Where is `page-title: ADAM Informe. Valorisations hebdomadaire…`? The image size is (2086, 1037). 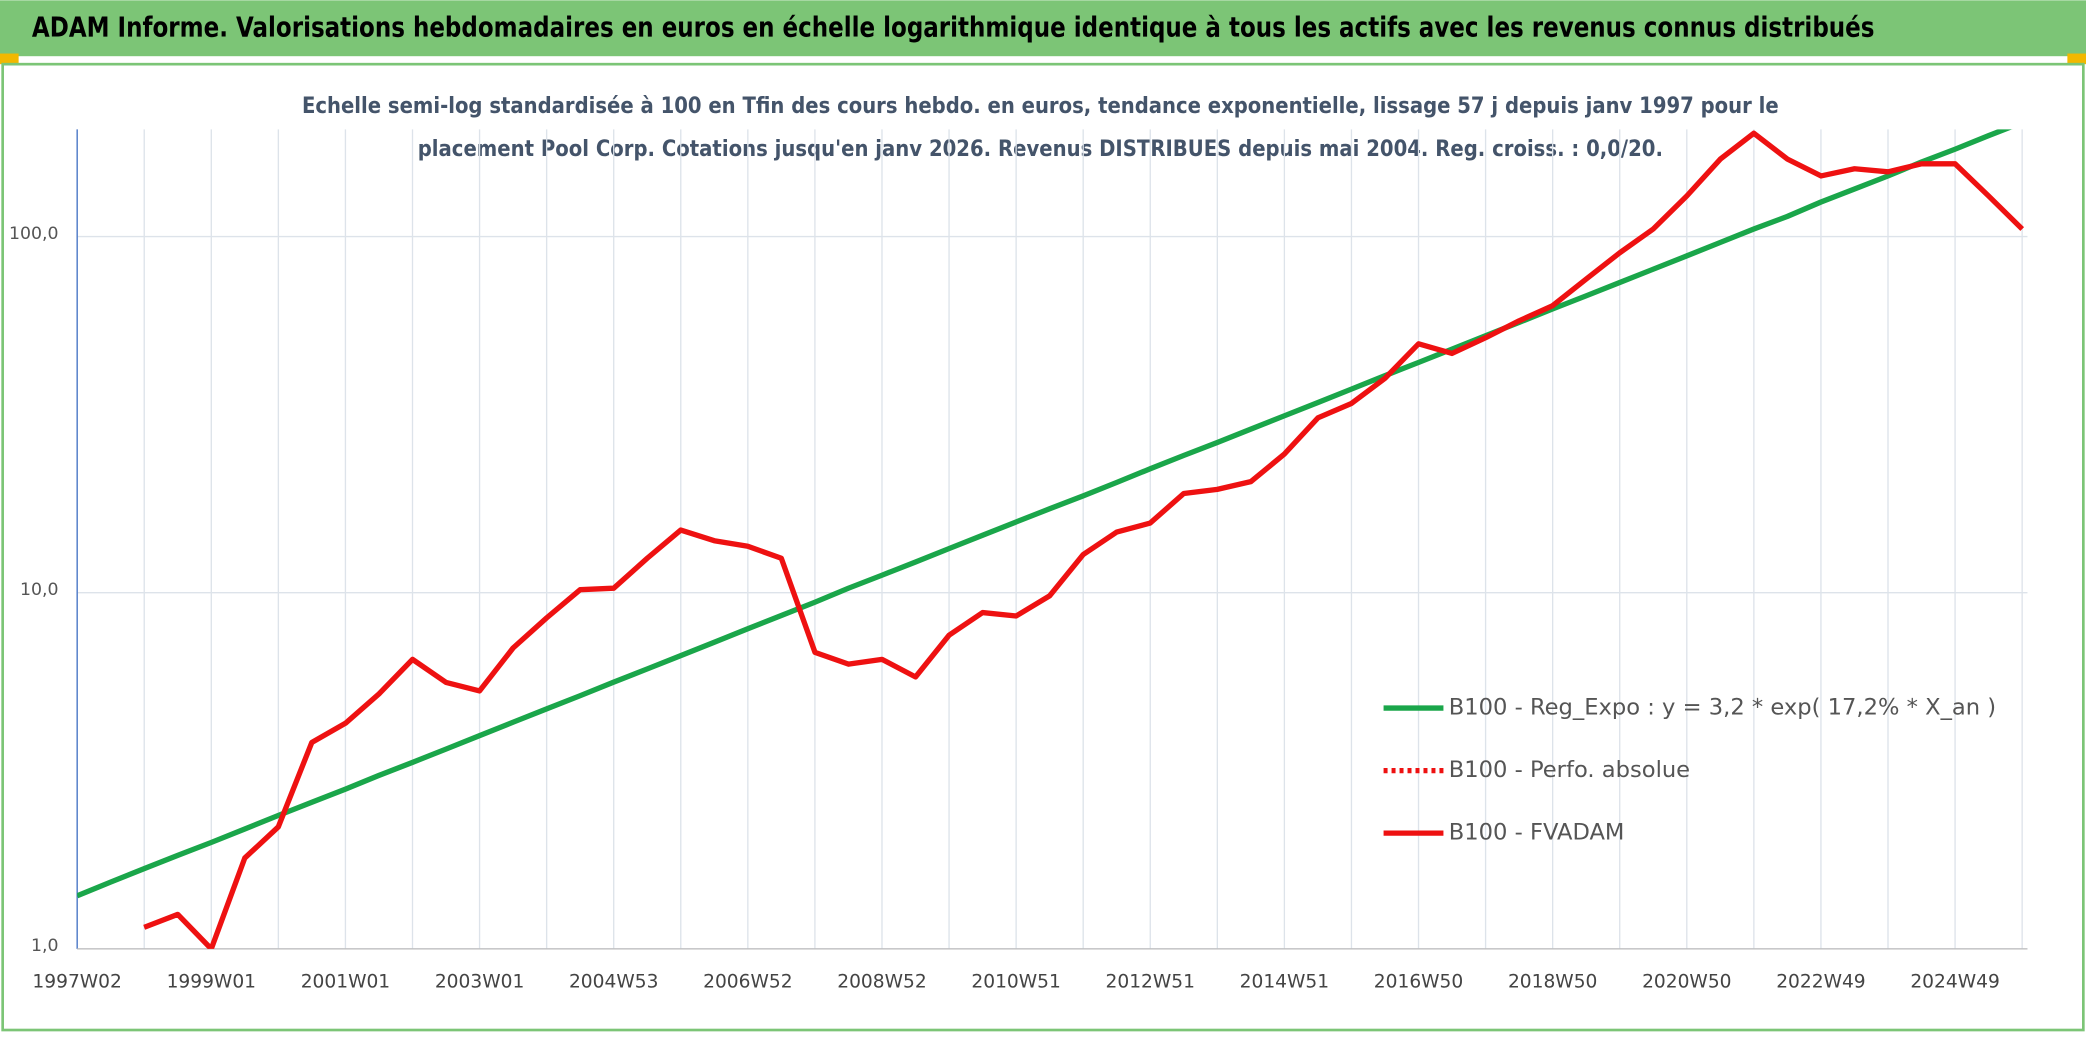 page-title: ADAM Informe. Valorisations hebdomadaire… is located at coordinates (953, 26).